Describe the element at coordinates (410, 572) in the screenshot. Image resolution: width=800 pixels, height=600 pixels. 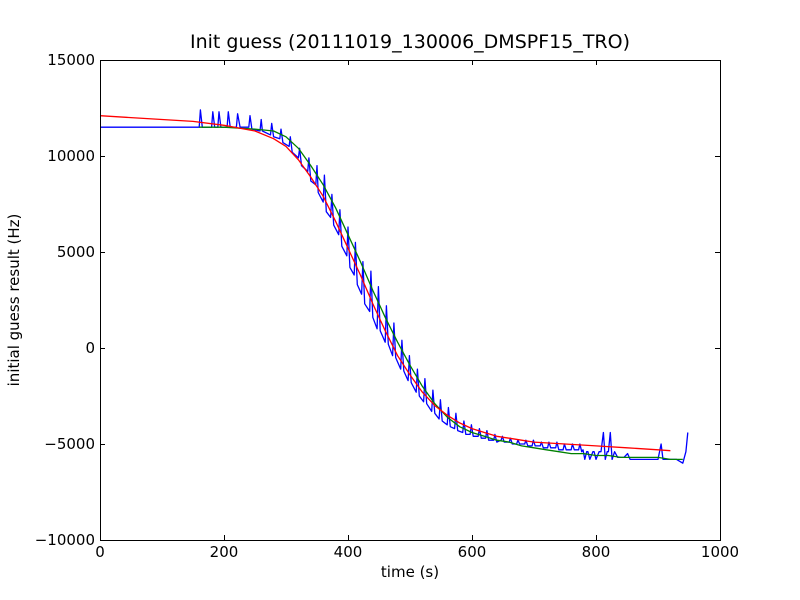
I see `x-axis-label: time (s)` at that location.